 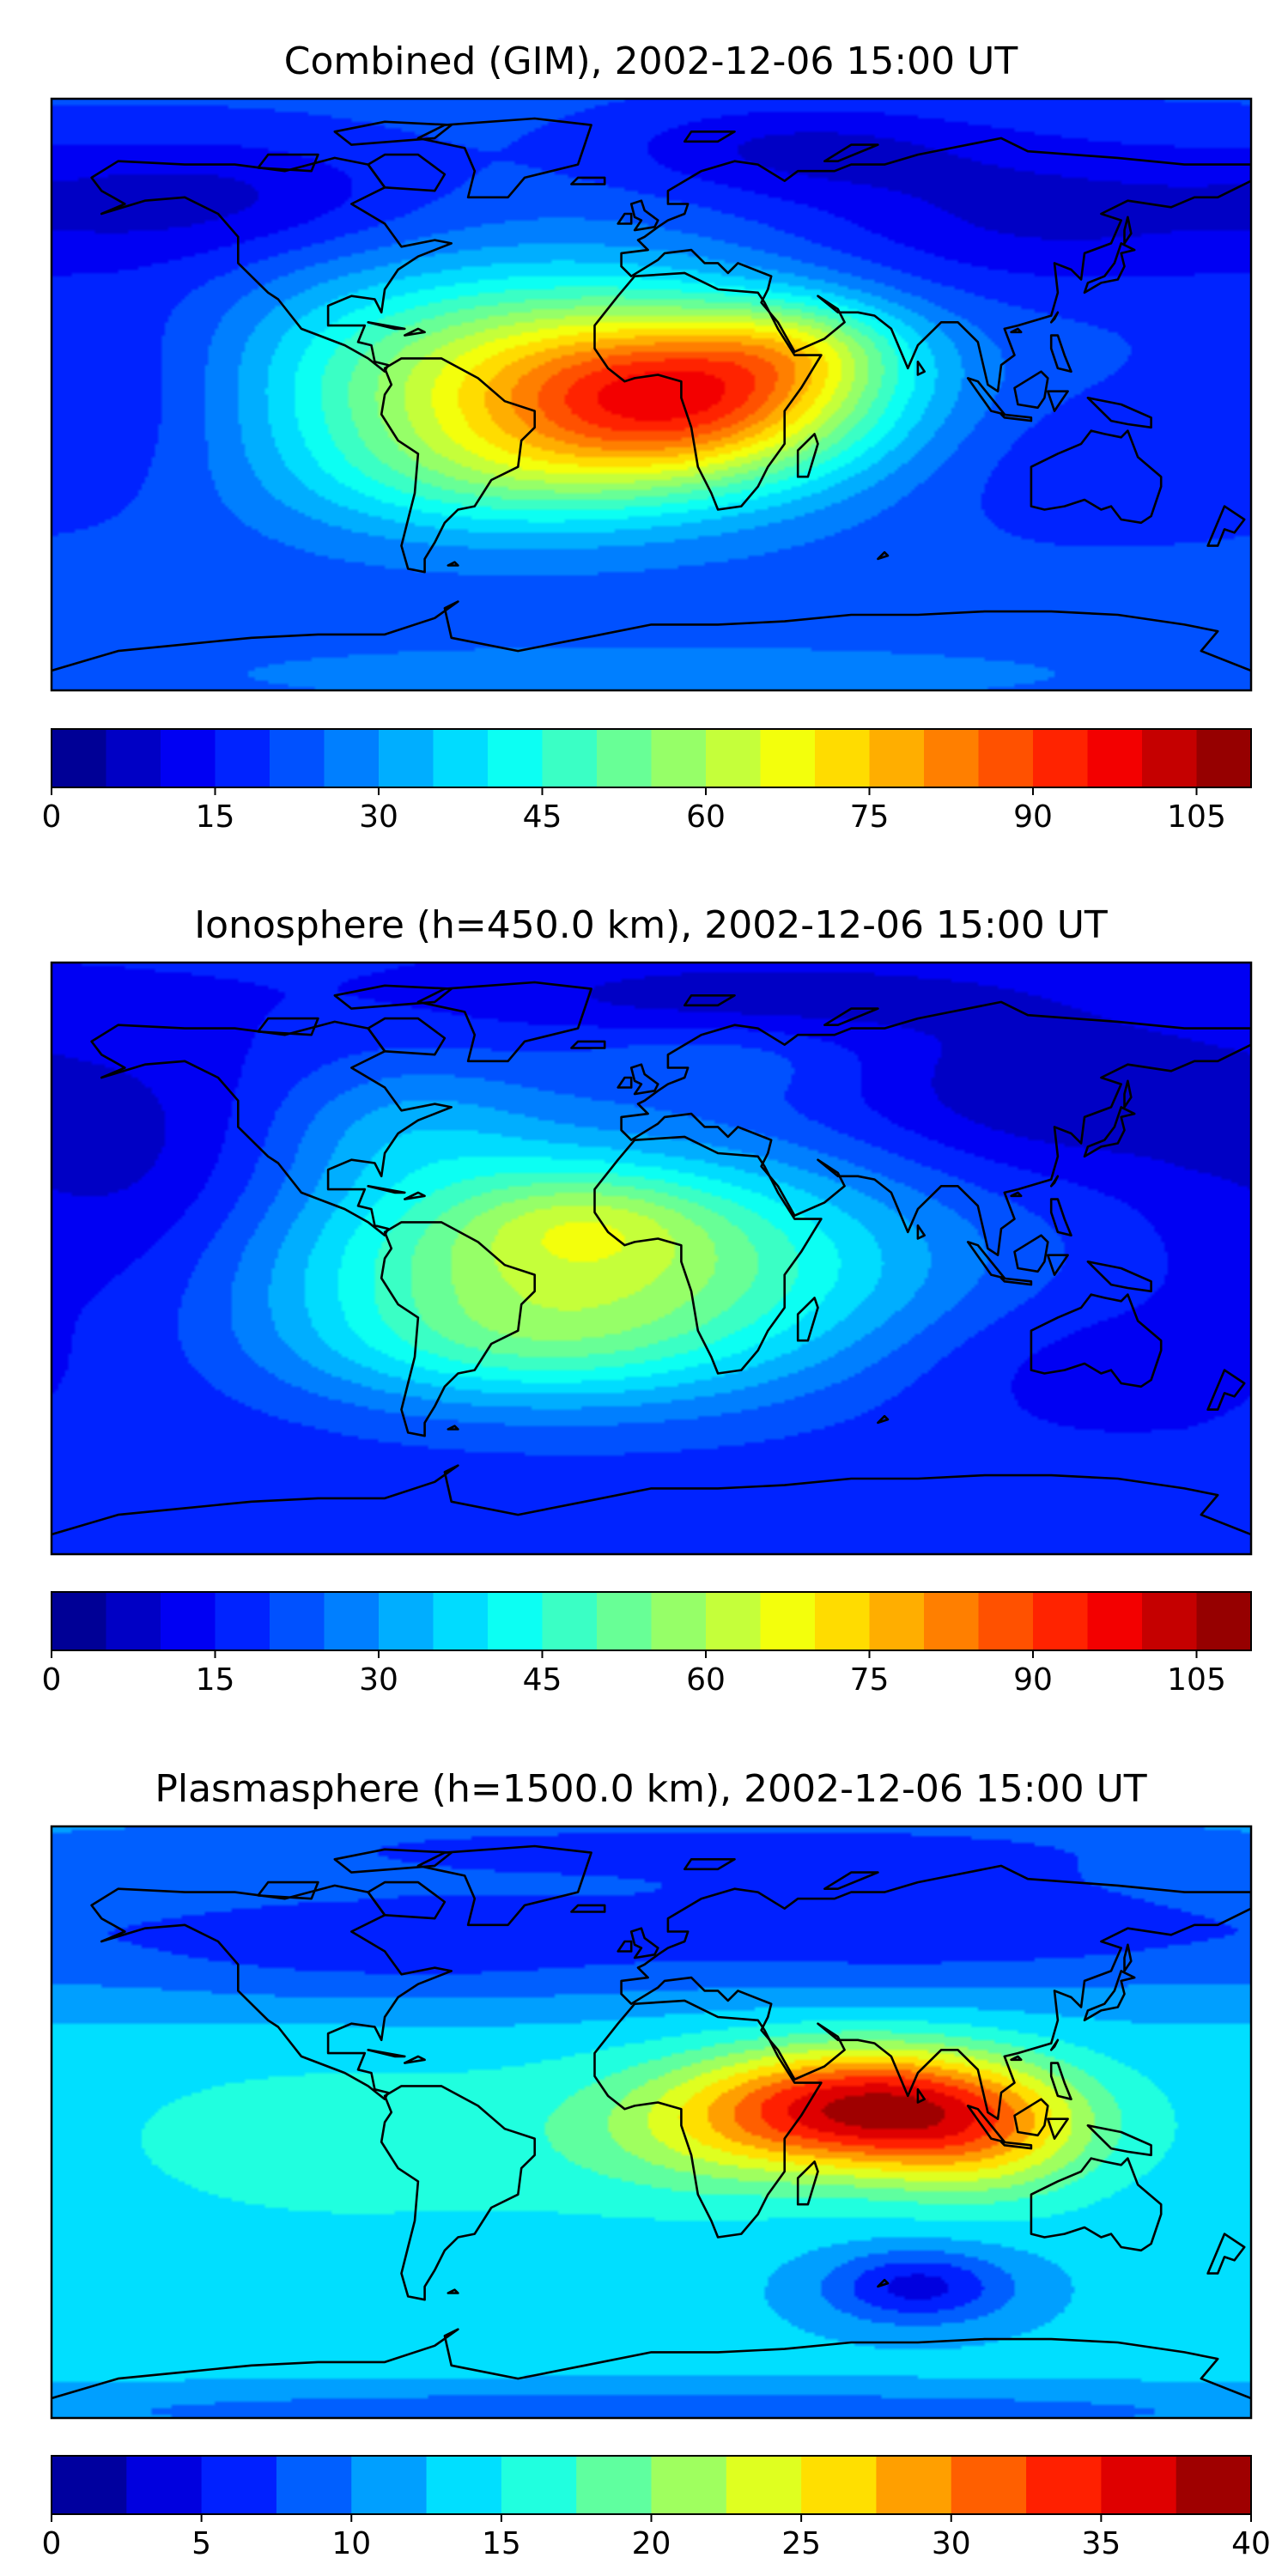 I want to click on colorbar-frame, so click(x=651, y=758).